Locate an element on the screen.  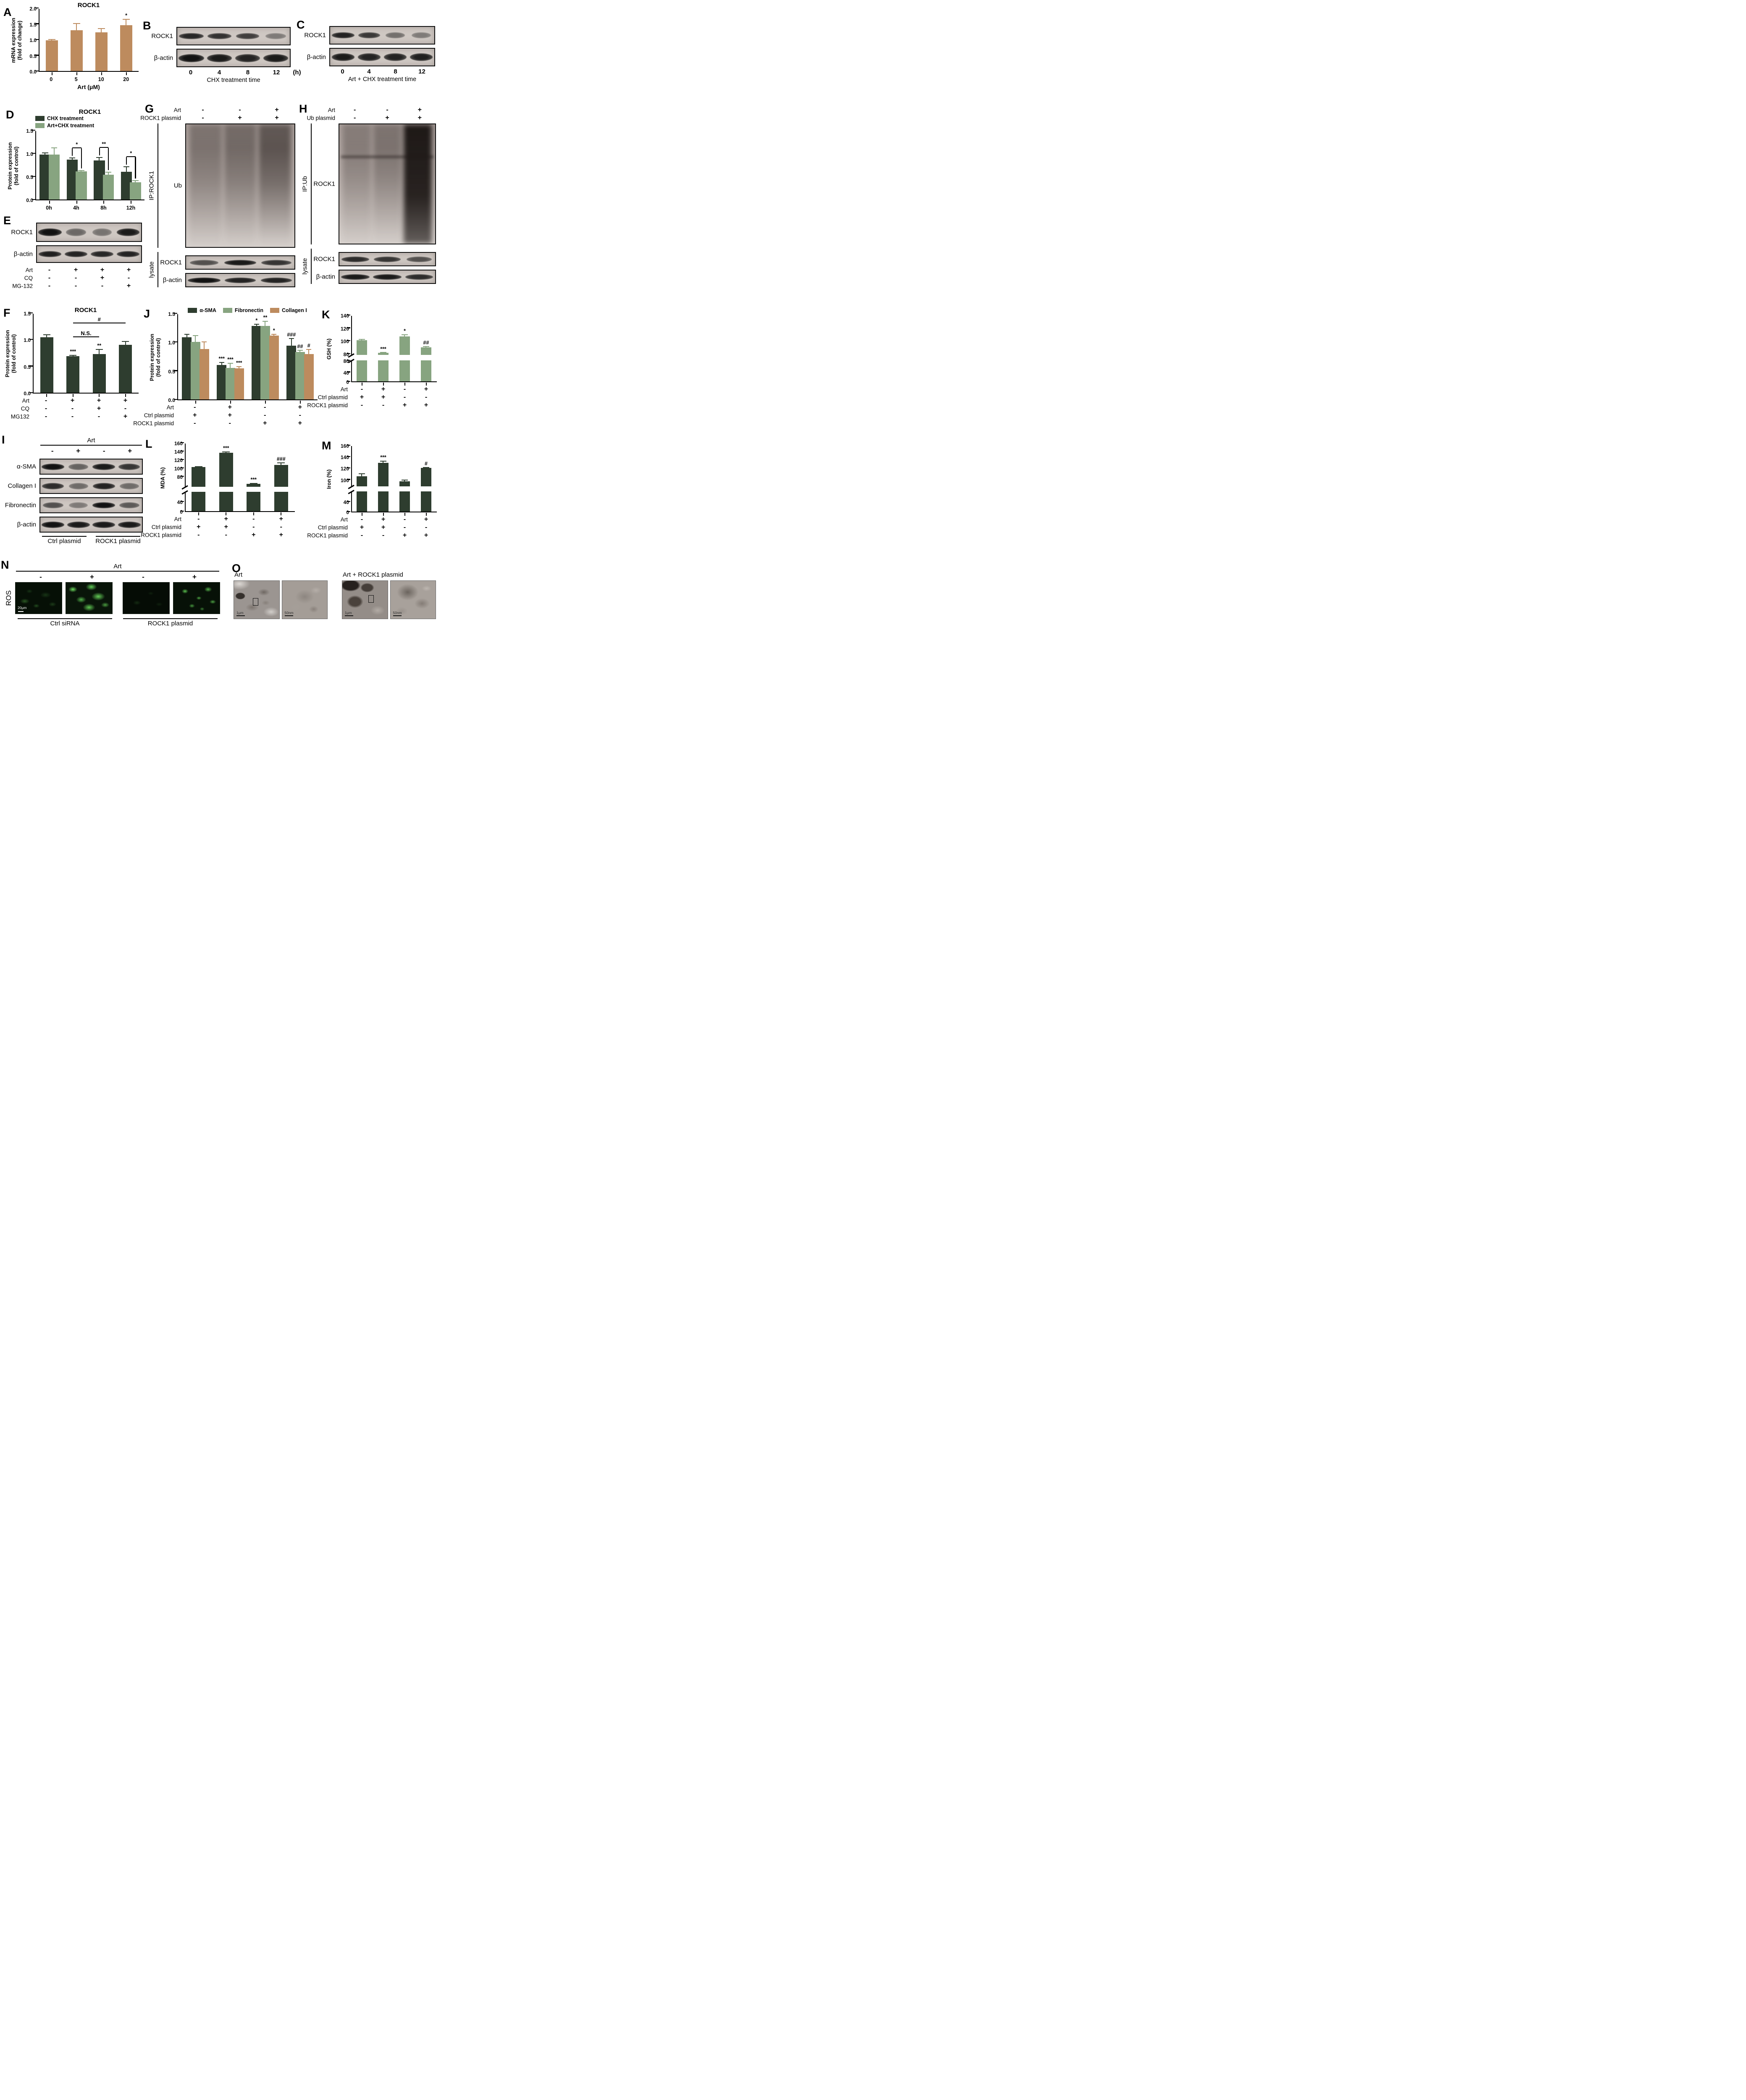
y-tick-label: 0.0 is located at coordinates (27, 393).